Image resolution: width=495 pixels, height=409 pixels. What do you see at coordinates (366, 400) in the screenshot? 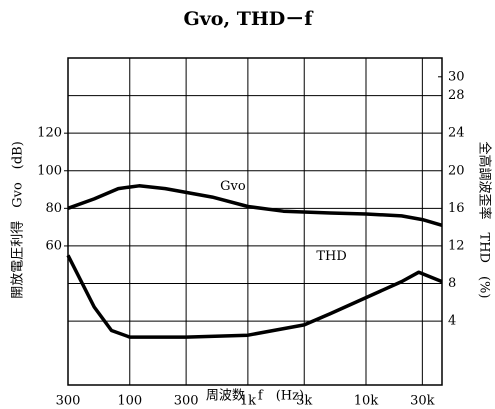
I see `x-tick-label: 10k` at bounding box center [366, 400].